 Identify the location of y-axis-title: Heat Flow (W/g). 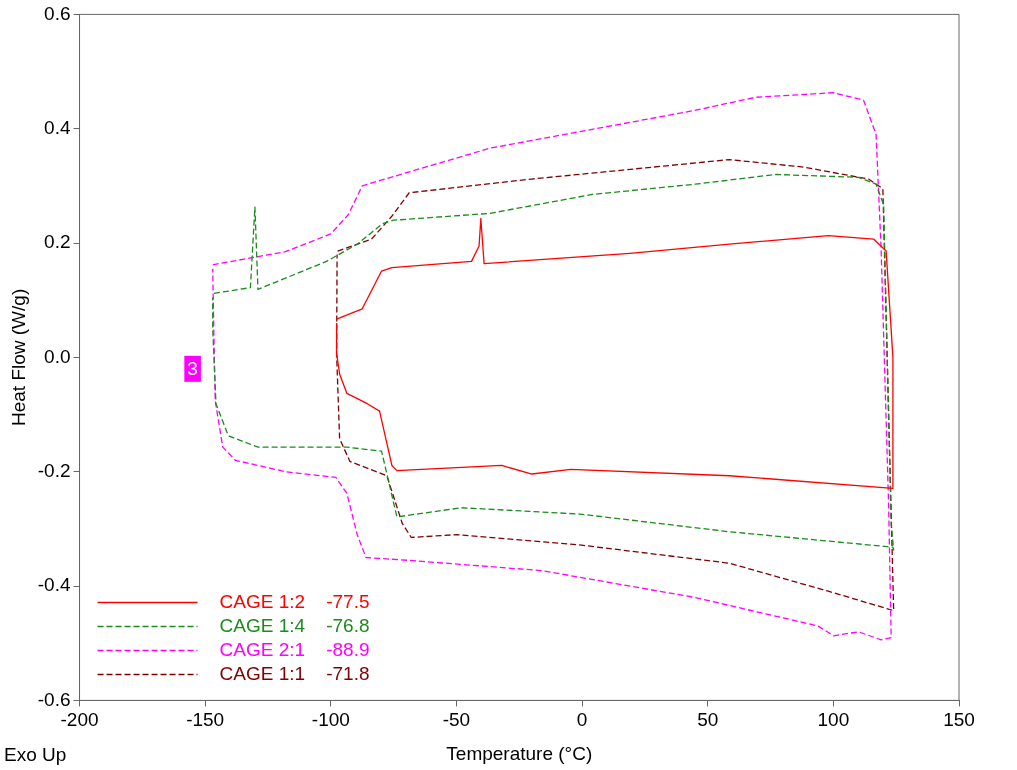
(18, 357).